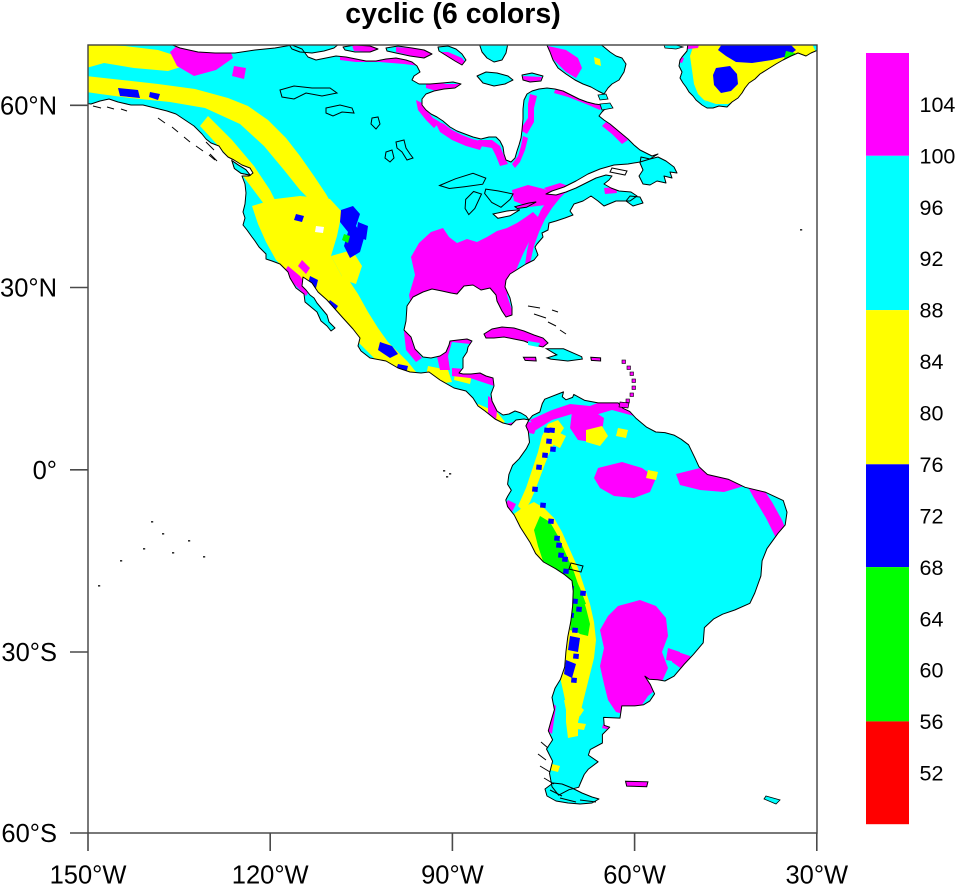 This screenshot has width=956, height=888. I want to click on svg-text: 30°S, so click(29, 653).